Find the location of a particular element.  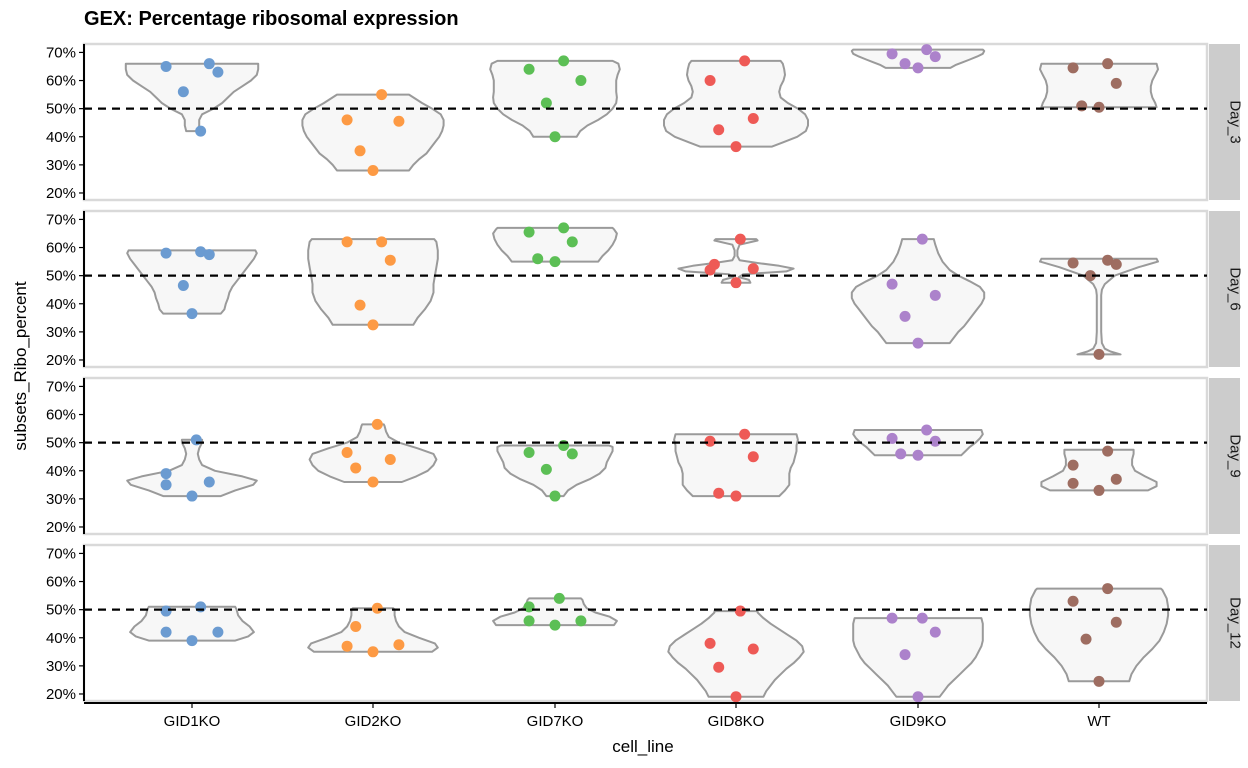

facet-strip-label: Day_9 is located at coordinates (1235, 455).